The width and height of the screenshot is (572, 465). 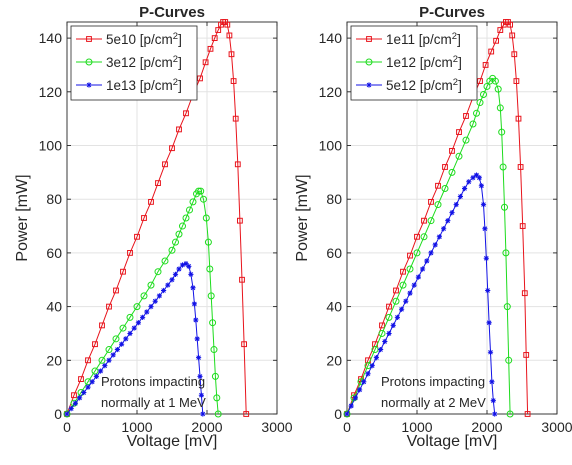 What do you see at coordinates (338, 414) in the screenshot?
I see `y-tick-label: 0` at bounding box center [338, 414].